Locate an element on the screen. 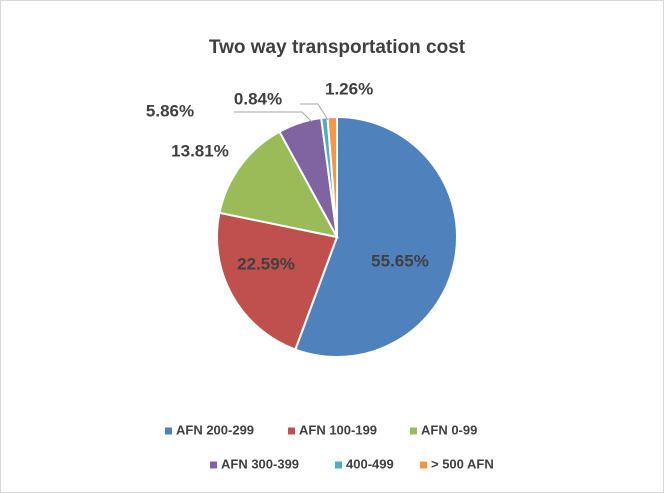  data-label: 5.86% is located at coordinates (170, 110).